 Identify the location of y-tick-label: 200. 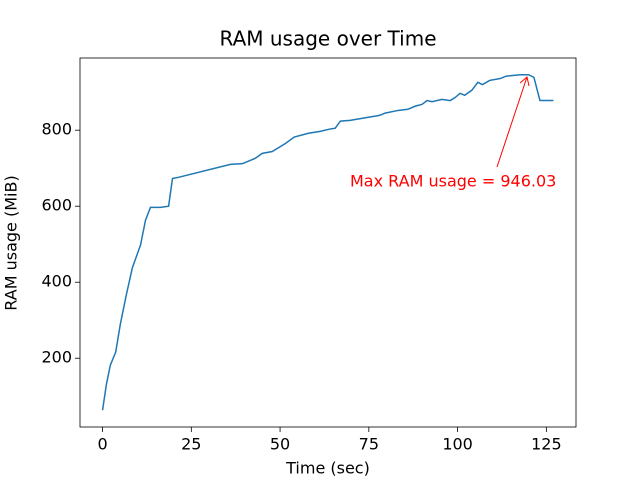
(56, 357).